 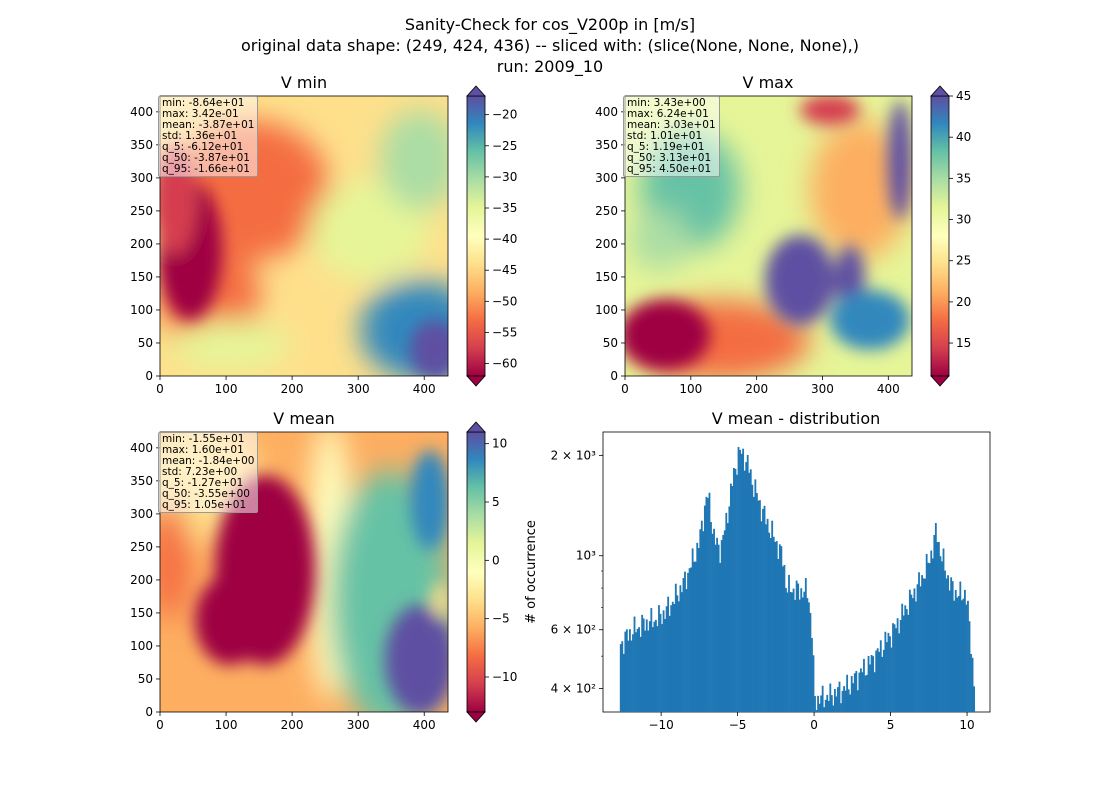 What do you see at coordinates (141, 514) in the screenshot?
I see `y-tick-label: 300` at bounding box center [141, 514].